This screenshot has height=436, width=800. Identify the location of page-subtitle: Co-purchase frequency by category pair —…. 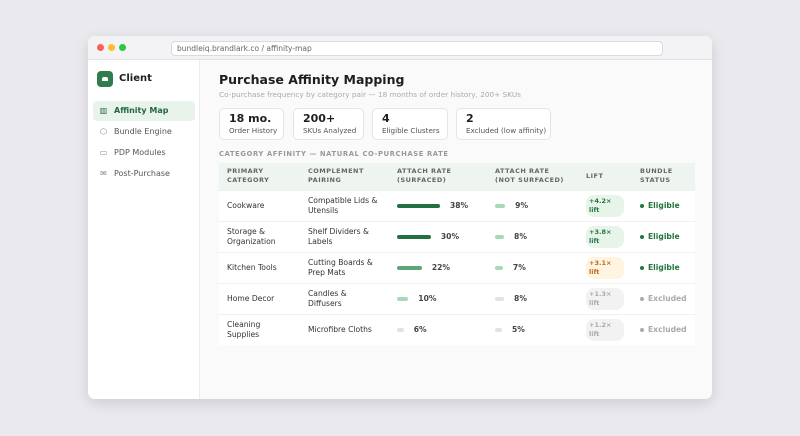
(370, 94).